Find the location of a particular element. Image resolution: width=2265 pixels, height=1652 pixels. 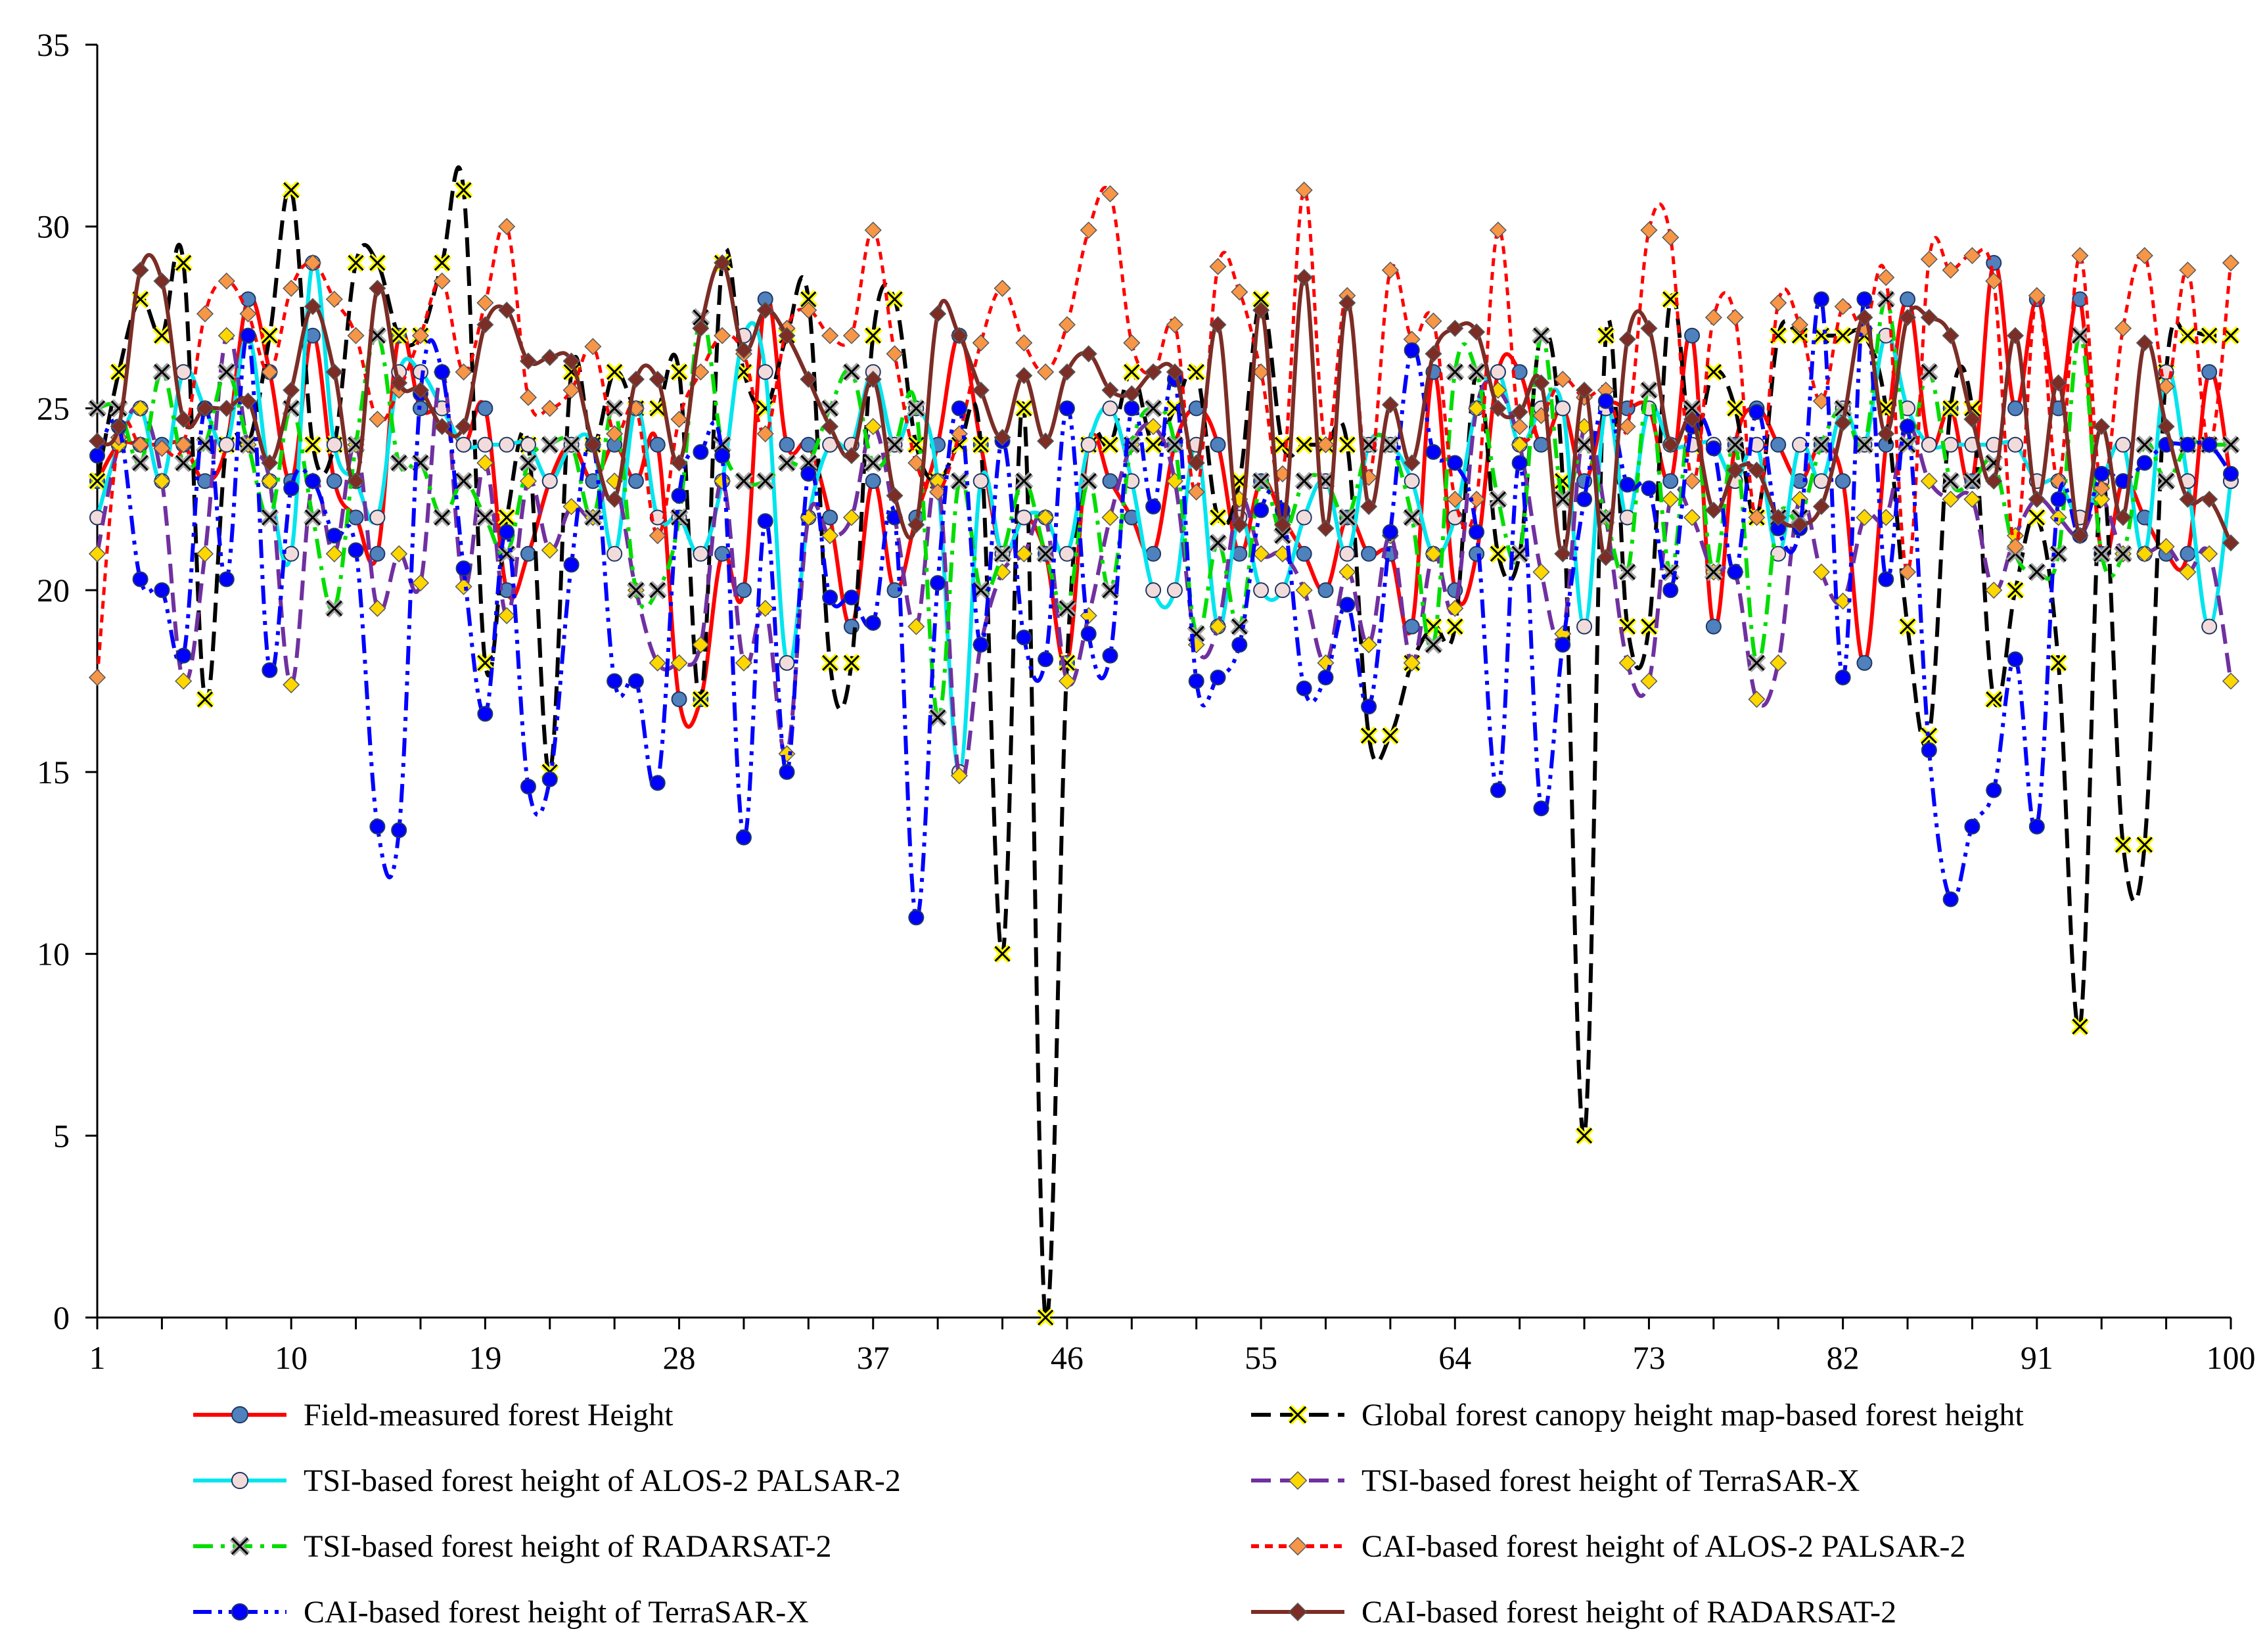

legend-label: CAI-based forest height of TerraSAR-X is located at coordinates (556, 1612).